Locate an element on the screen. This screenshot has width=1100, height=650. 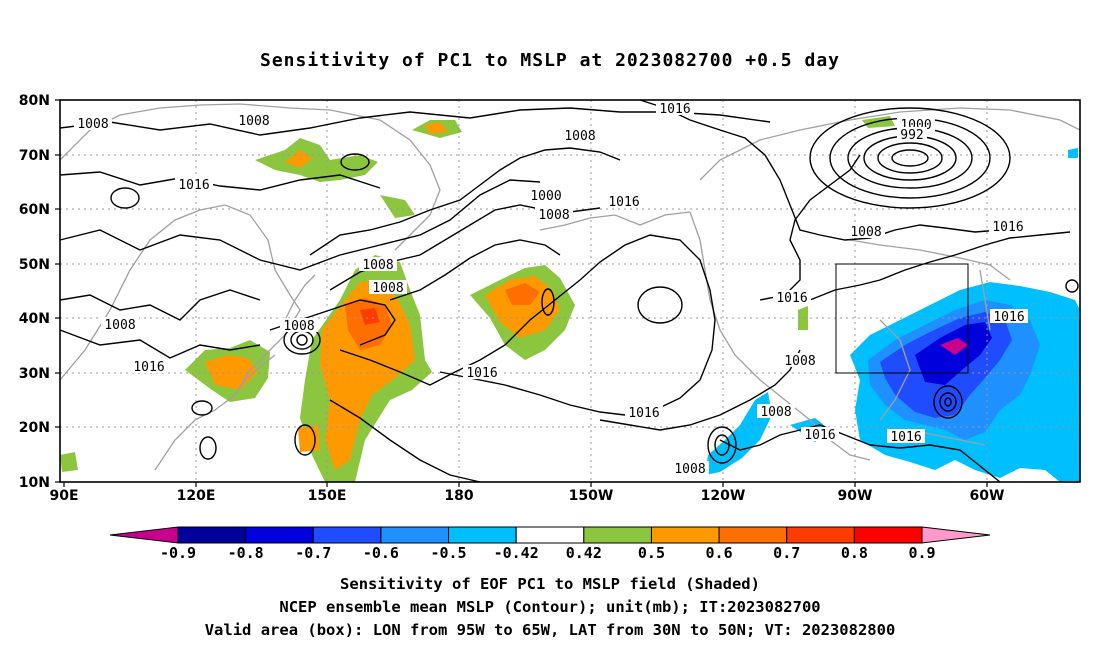
lat-label: 10N is located at coordinates (34, 483).